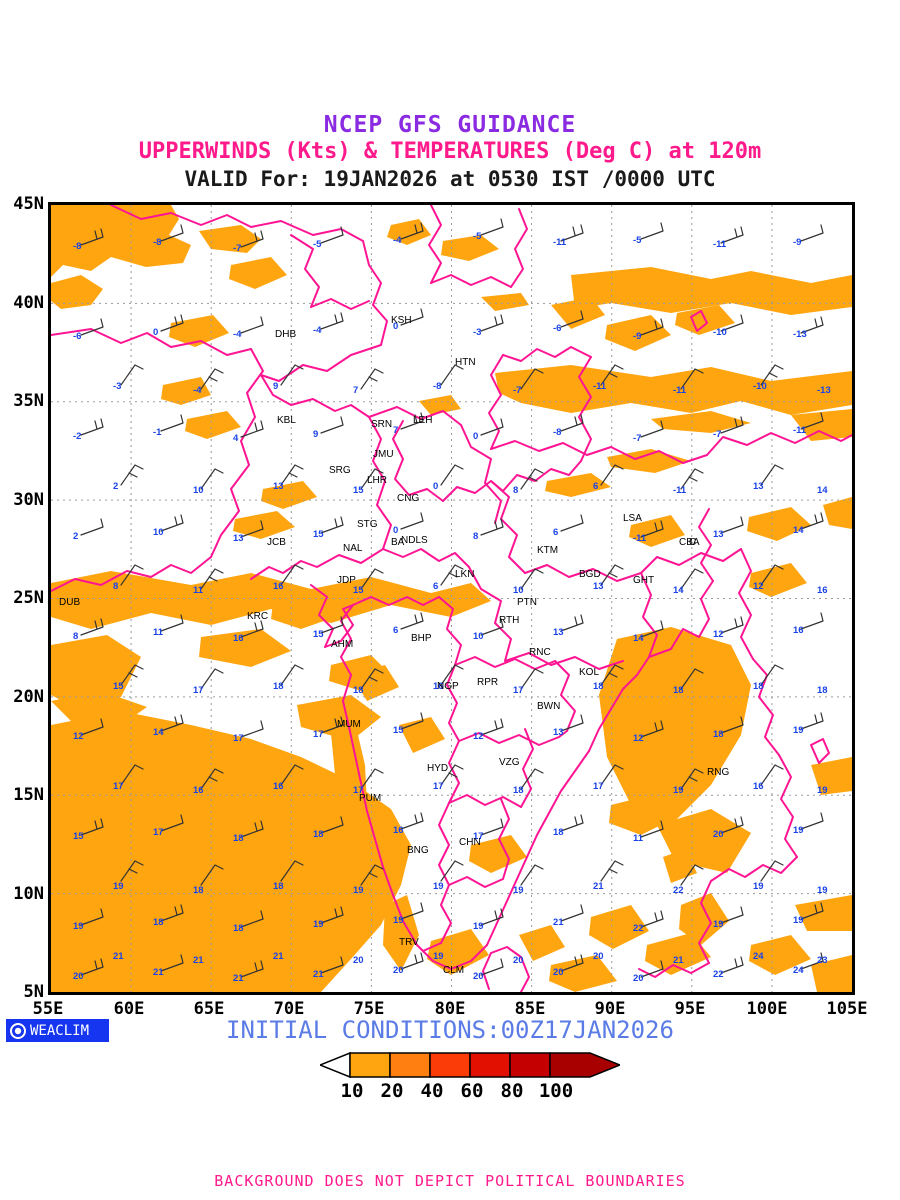 This screenshot has height=1200, width=900. Describe the element at coordinates (472, 1091) in the screenshot. I see `colorbar-label-60: 60` at that location.